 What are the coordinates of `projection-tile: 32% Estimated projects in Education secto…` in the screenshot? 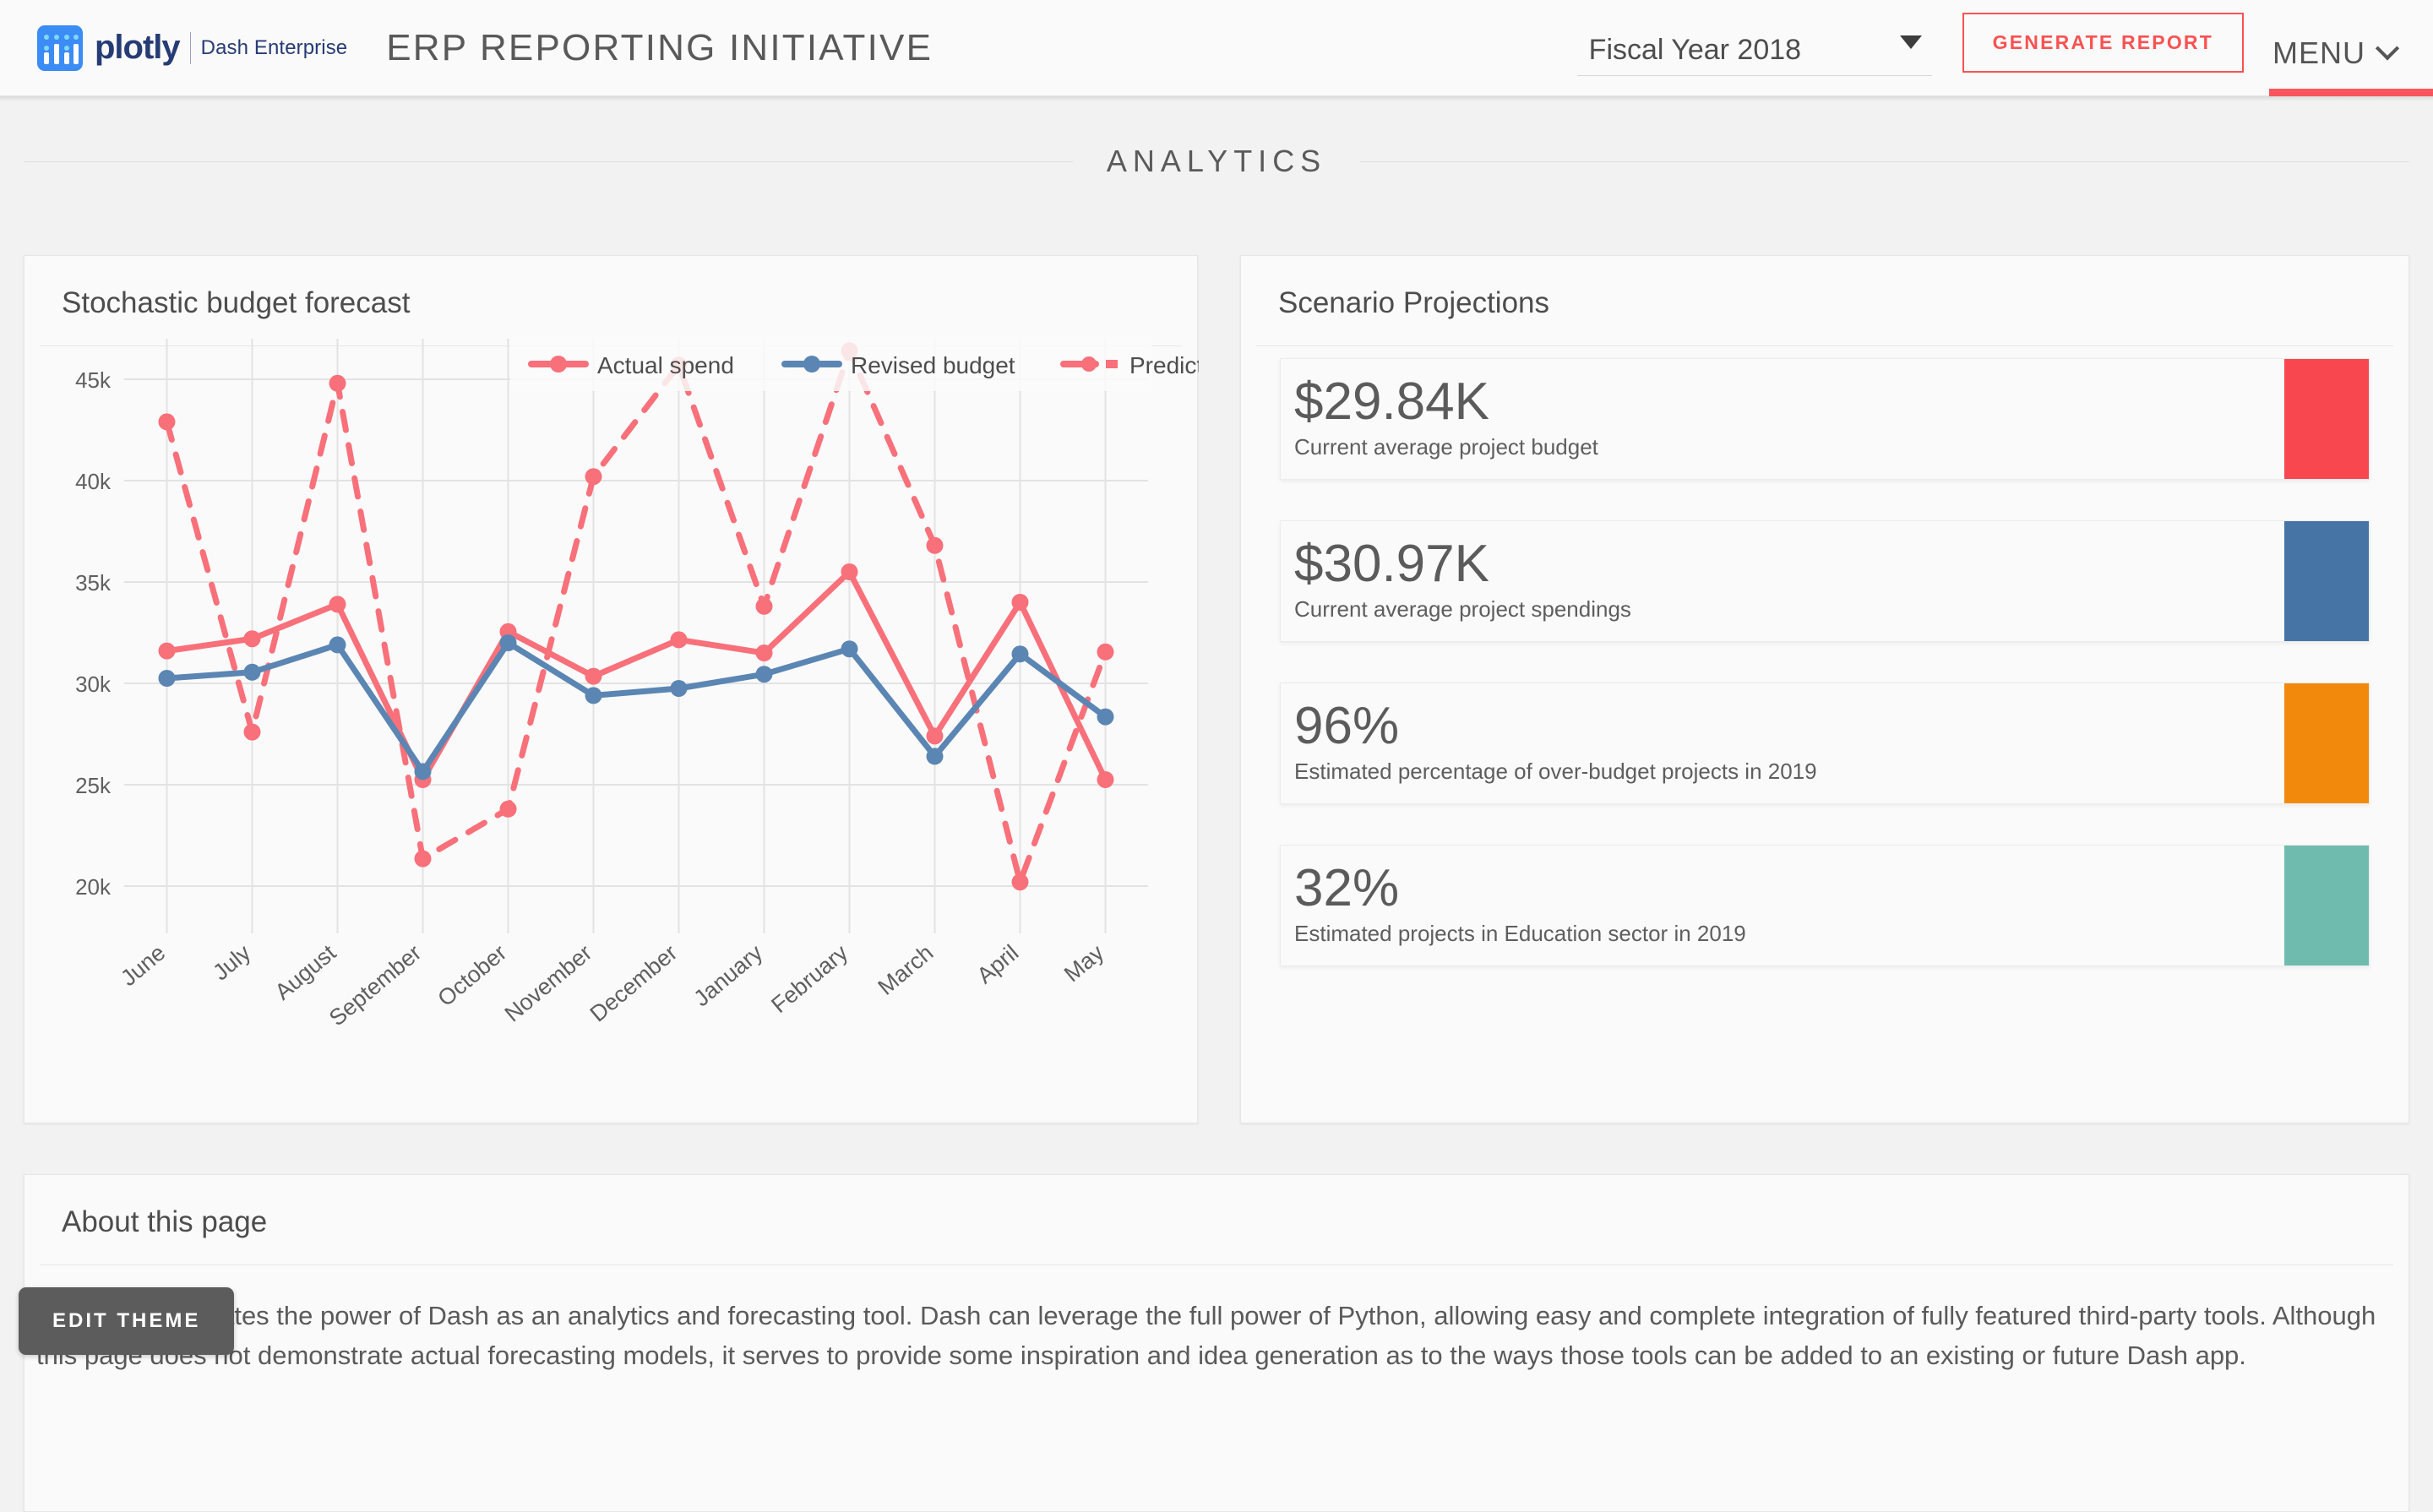 It's located at (1825, 906).